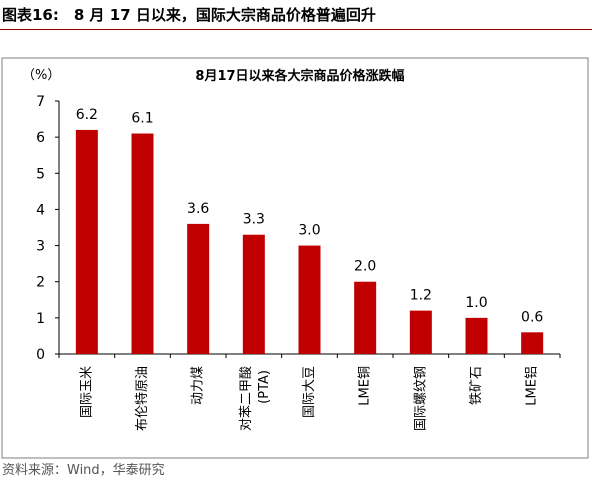  Describe the element at coordinates (198, 385) in the screenshot. I see `x-tick-label: 动力煤` at that location.